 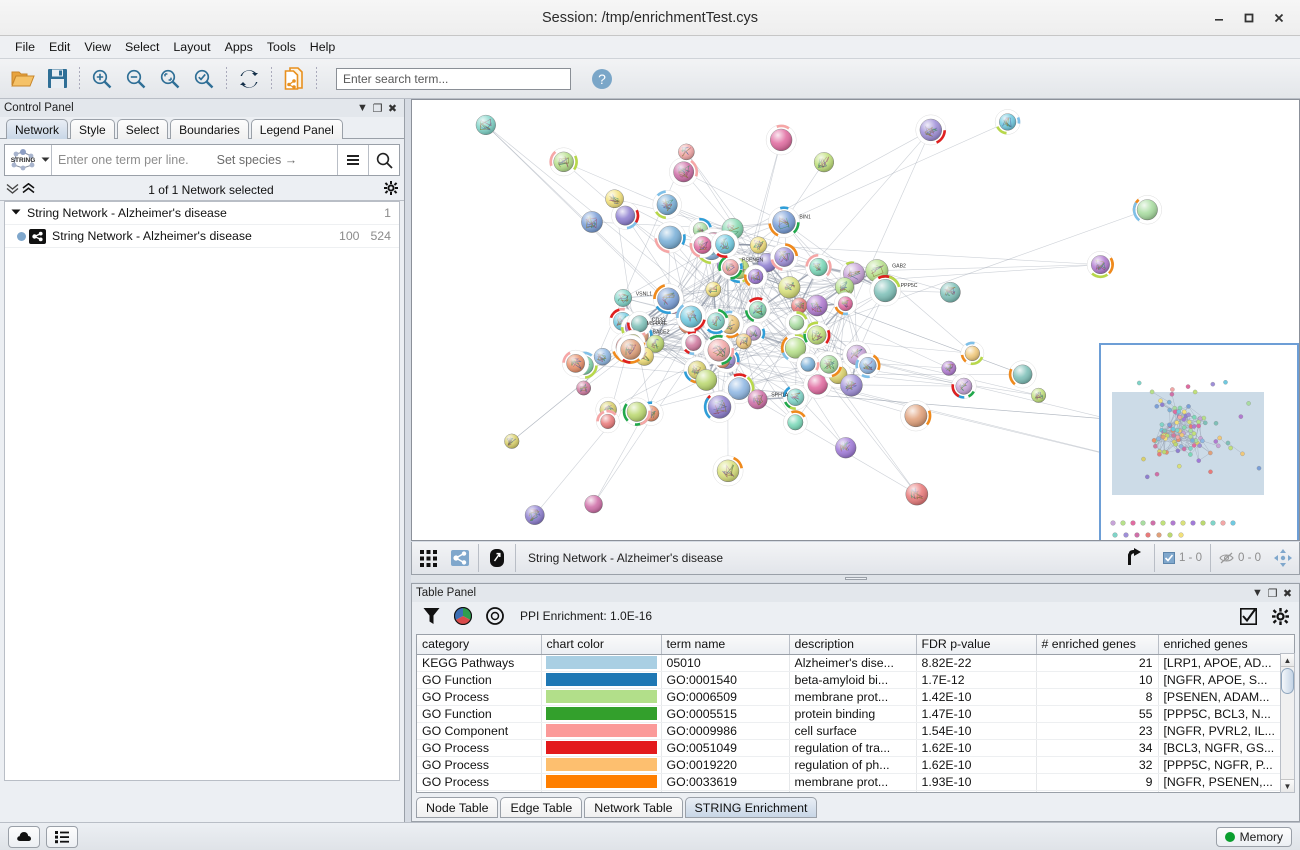 I want to click on save-session-icon, so click(x=57, y=79).